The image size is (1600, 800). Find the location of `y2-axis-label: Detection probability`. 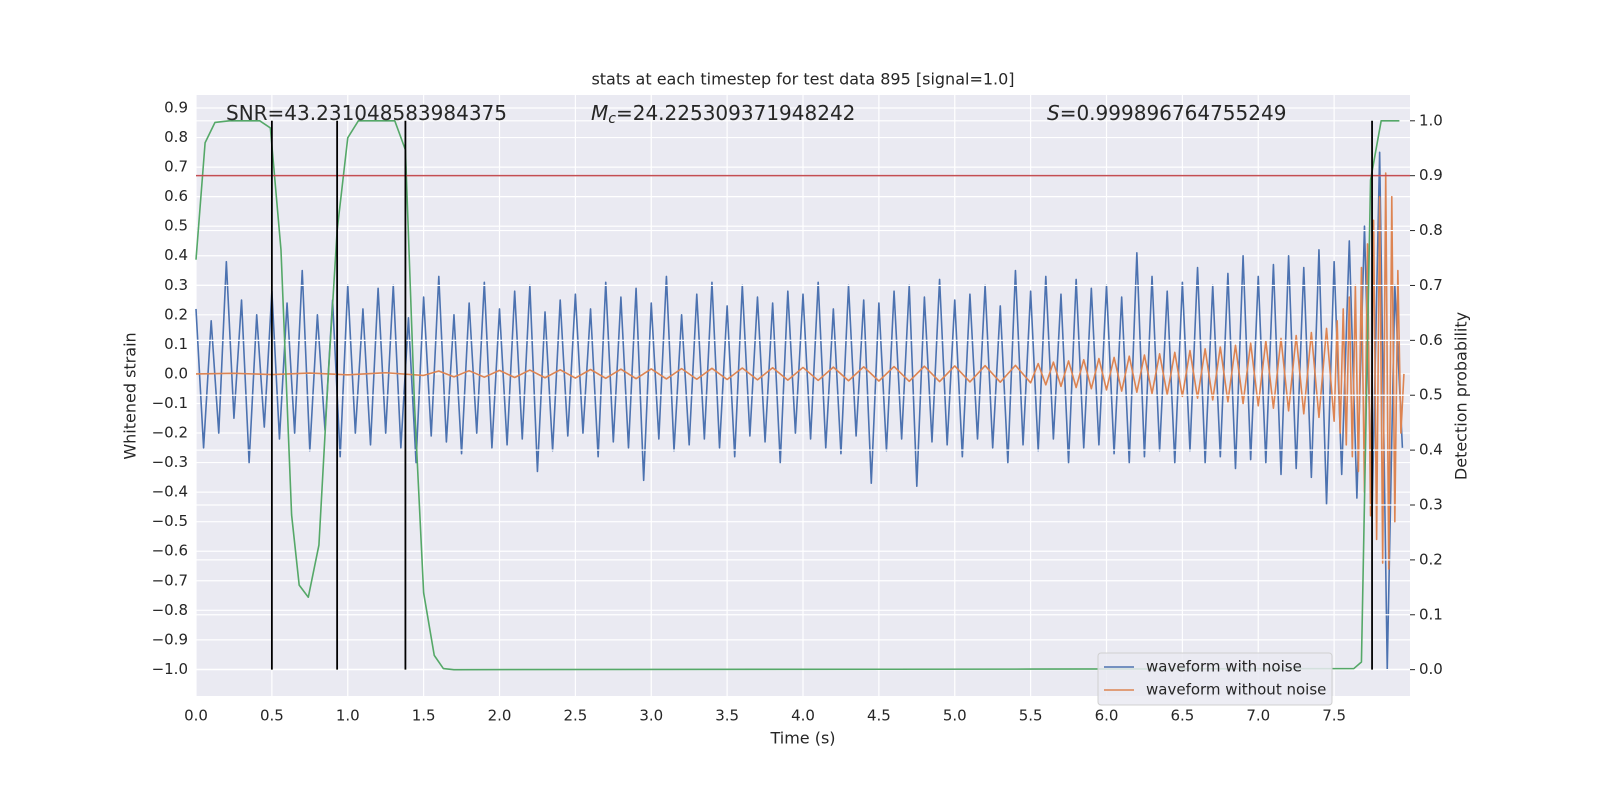

y2-axis-label: Detection probability is located at coordinates (1461, 396).